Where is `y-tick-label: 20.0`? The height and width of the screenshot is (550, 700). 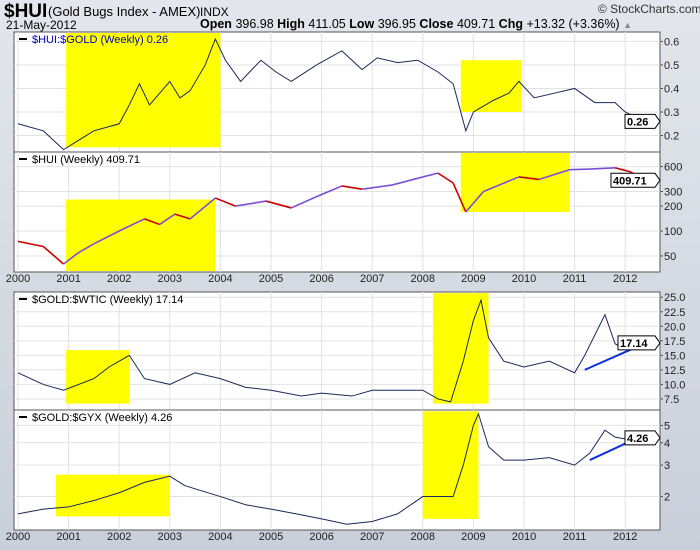
y-tick-label: 20.0 is located at coordinates (674, 327).